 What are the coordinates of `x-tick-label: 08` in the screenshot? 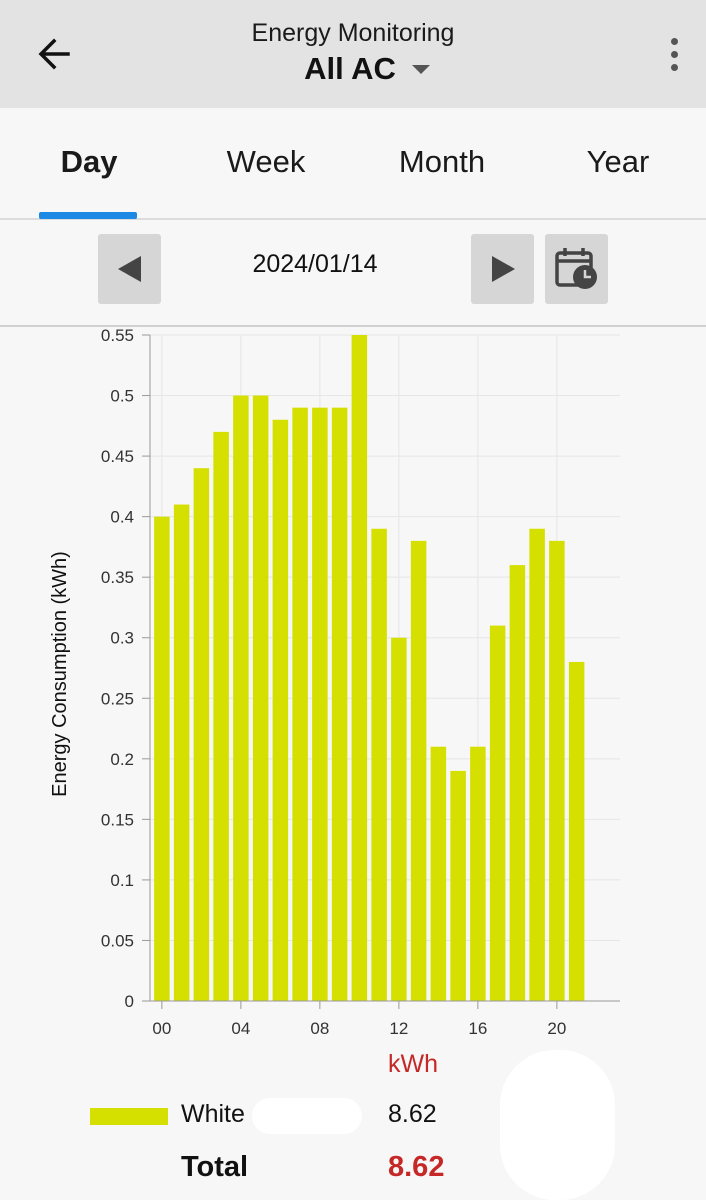 It's located at (319, 1028).